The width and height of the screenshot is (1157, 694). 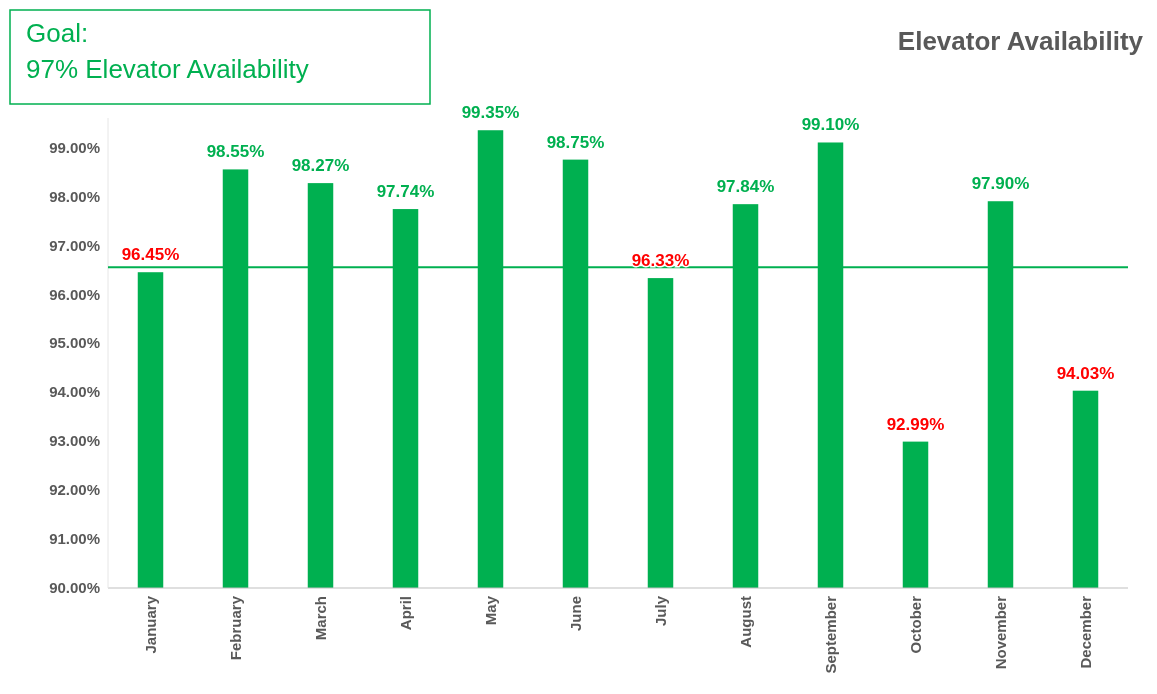 I want to click on data-label: 96.33%, so click(x=660, y=261).